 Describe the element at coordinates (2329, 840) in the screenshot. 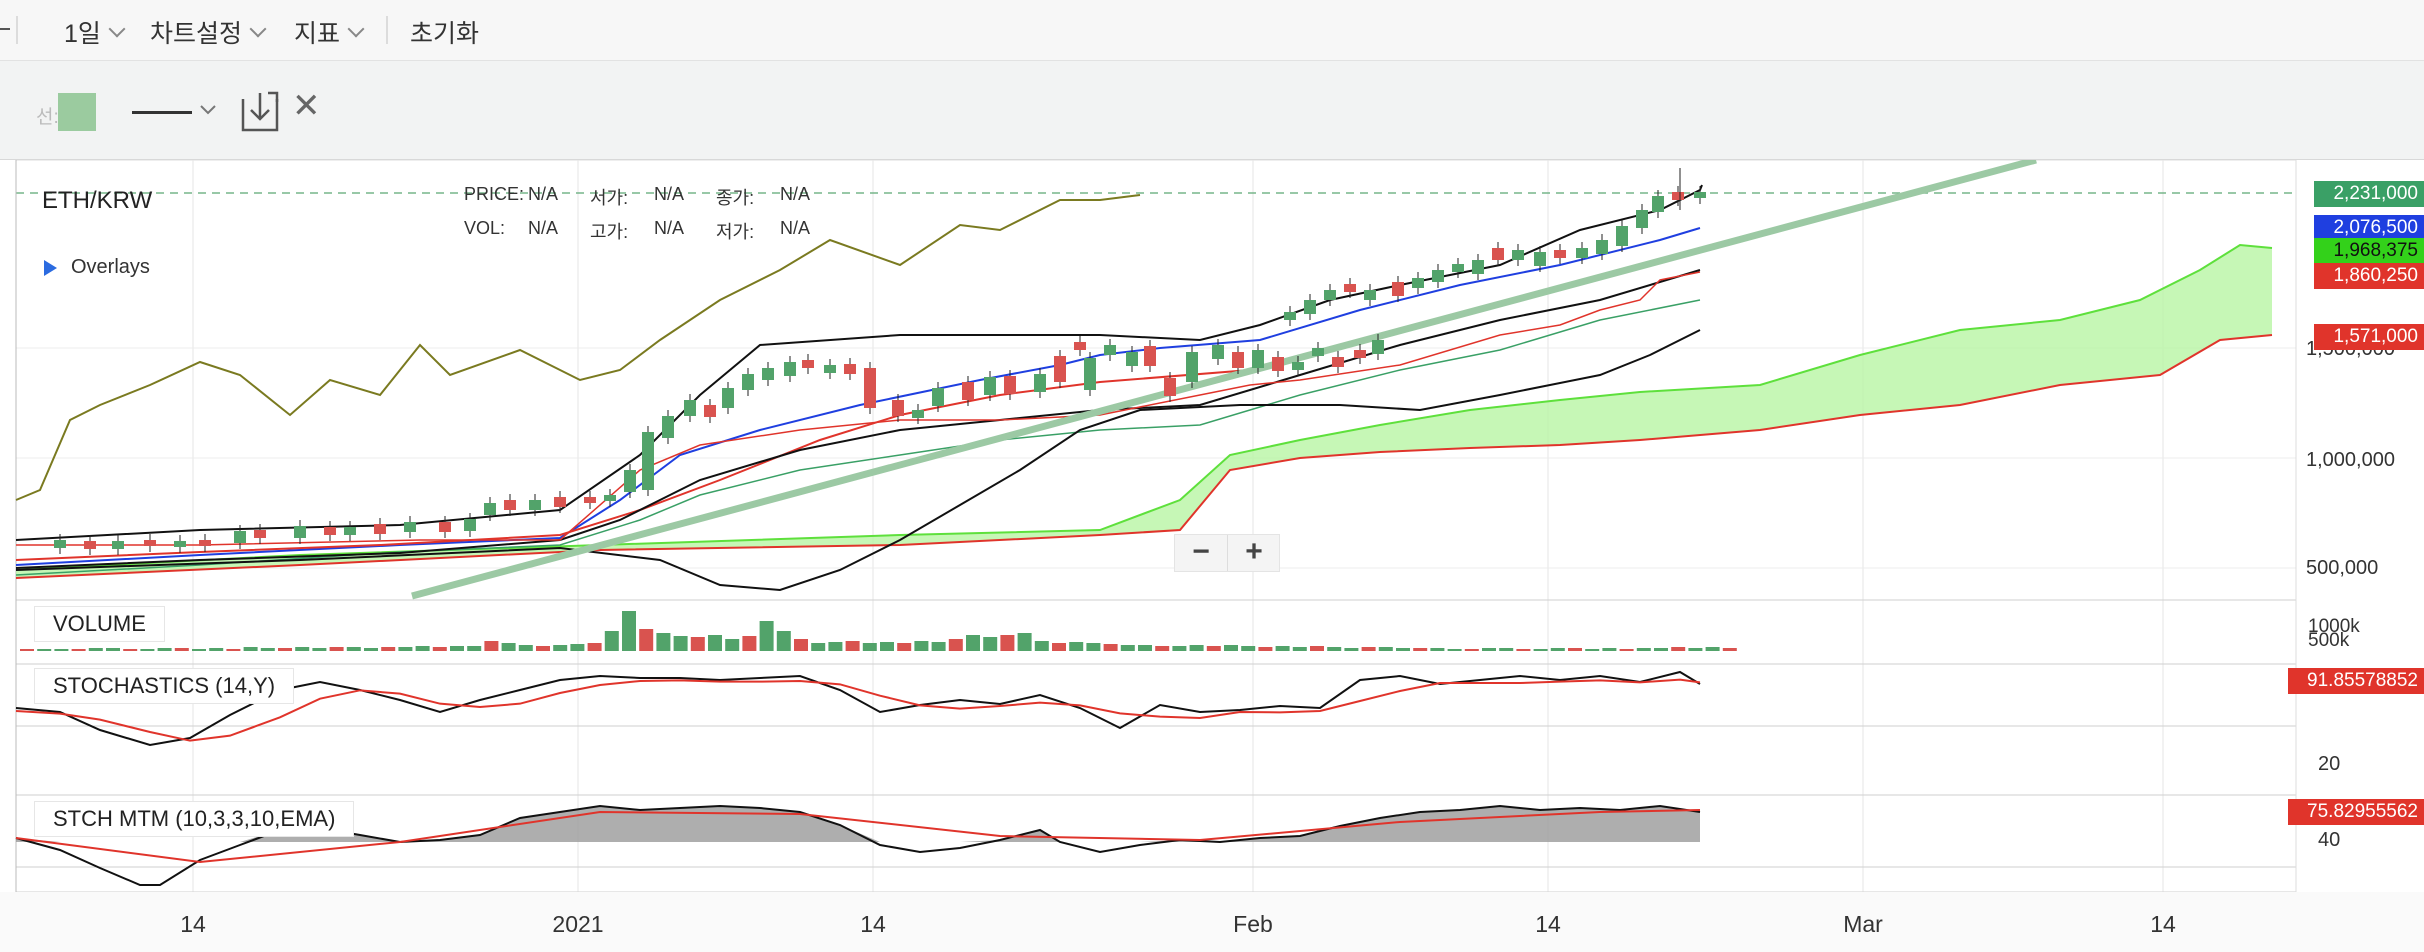

I see `momentum-axis-label: 40` at that location.